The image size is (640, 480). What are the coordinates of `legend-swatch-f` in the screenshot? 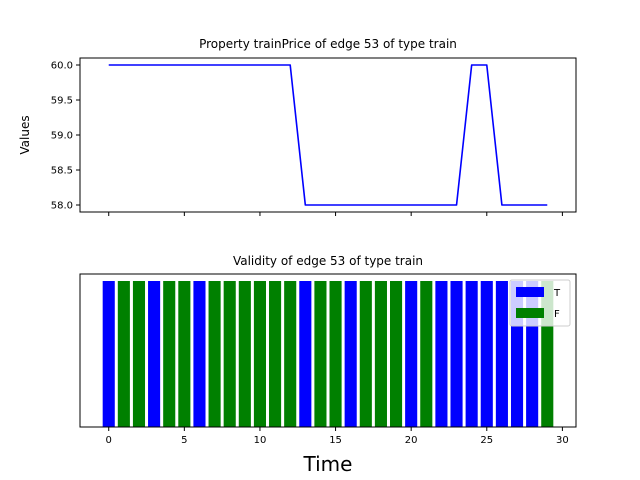 It's located at (530, 313).